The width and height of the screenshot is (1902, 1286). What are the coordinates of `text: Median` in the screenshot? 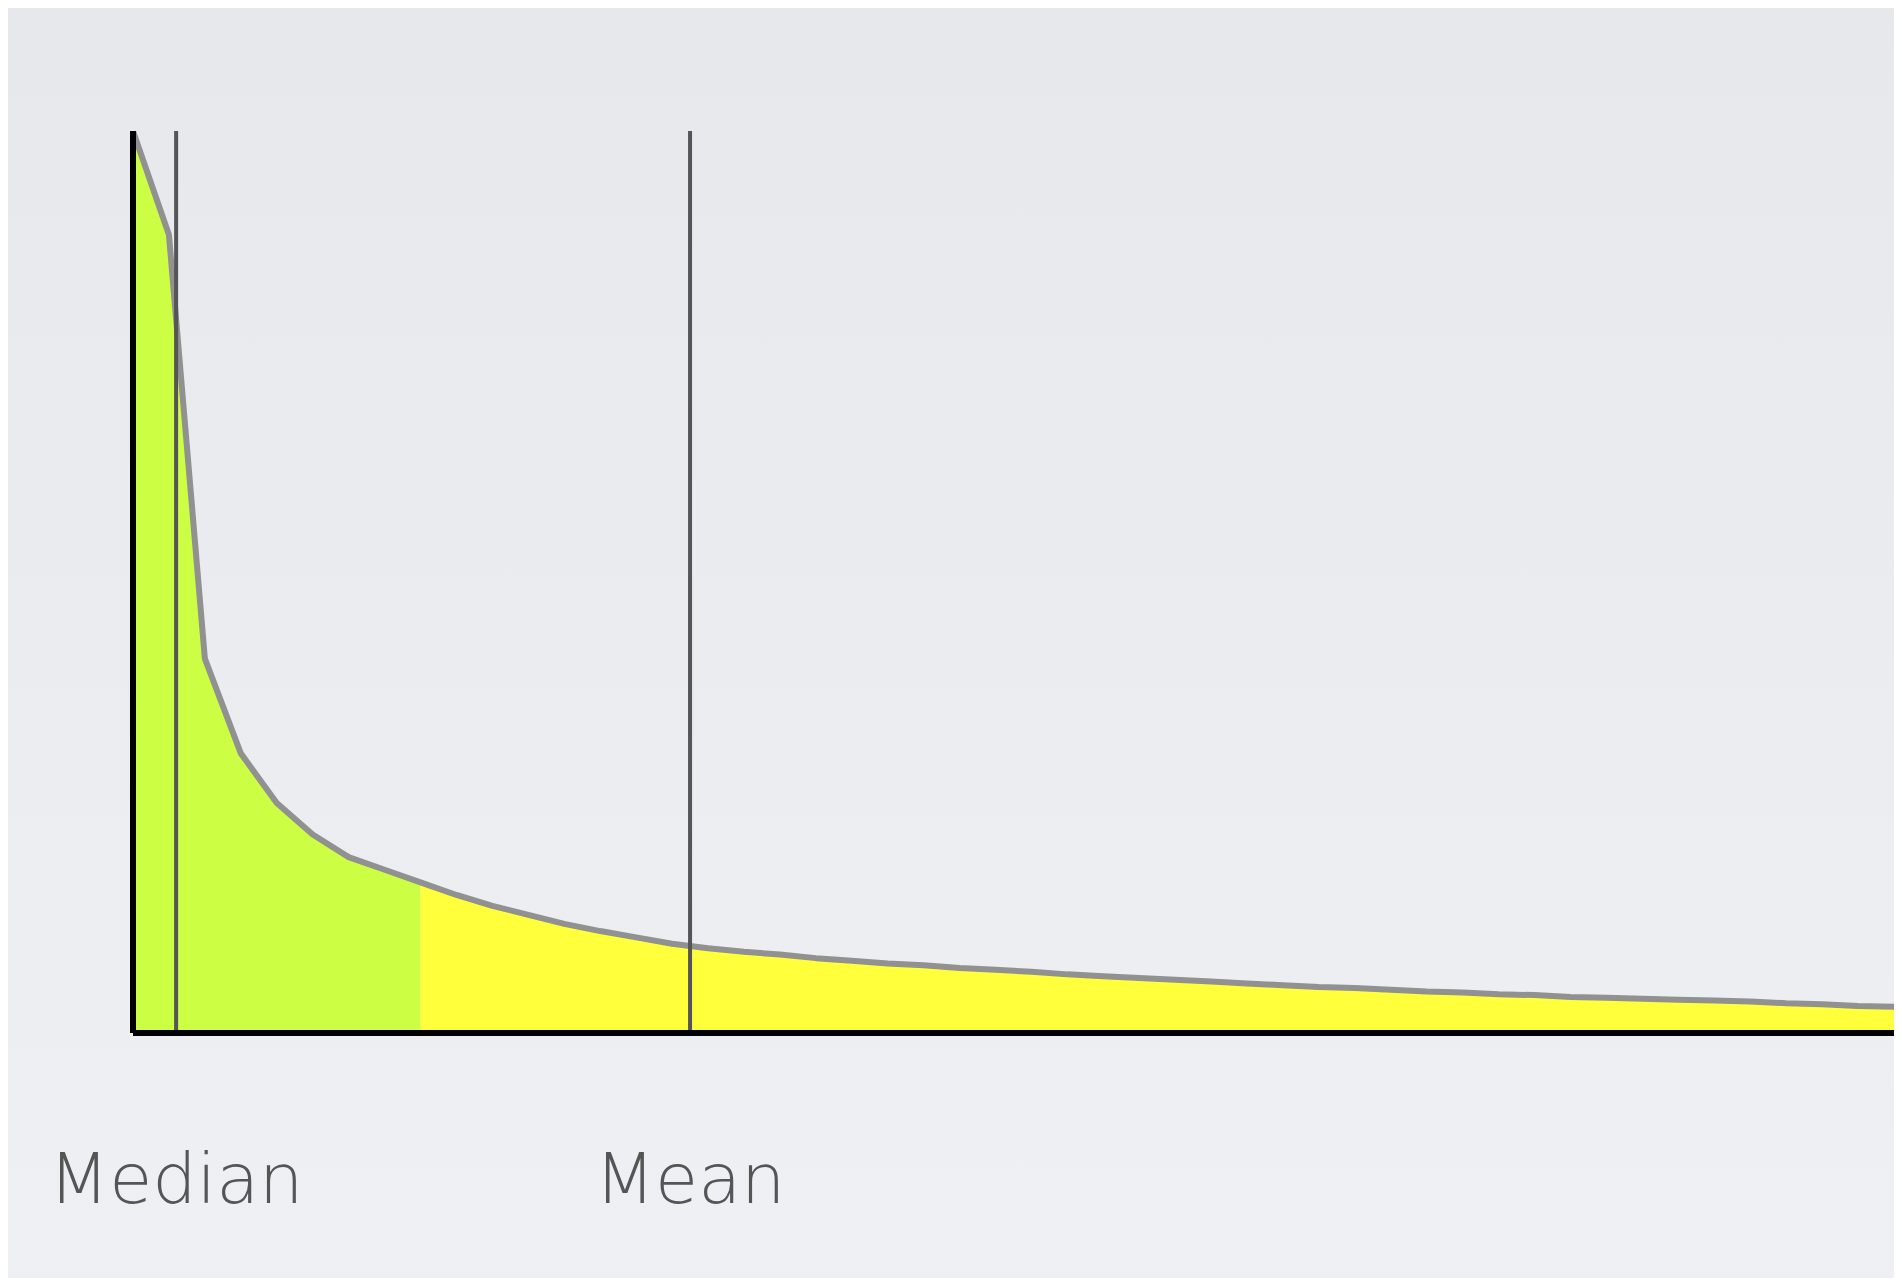 It's located at (176, 1179).